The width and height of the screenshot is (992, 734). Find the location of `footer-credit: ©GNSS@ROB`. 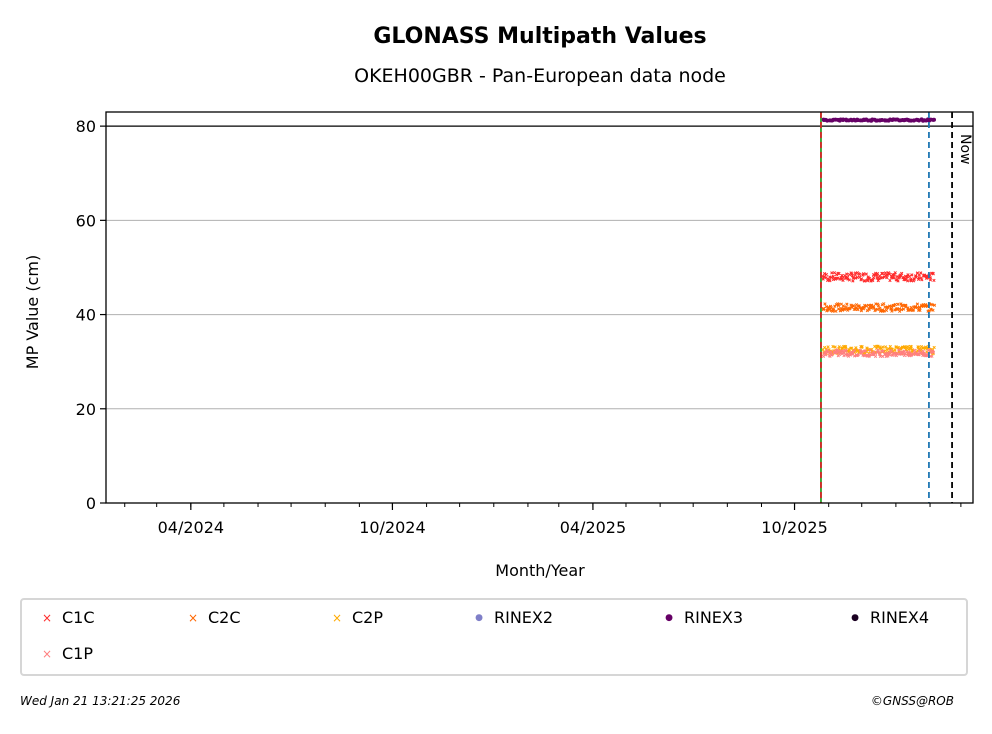

footer-credit: ©GNSS@ROB is located at coordinates (912, 701).